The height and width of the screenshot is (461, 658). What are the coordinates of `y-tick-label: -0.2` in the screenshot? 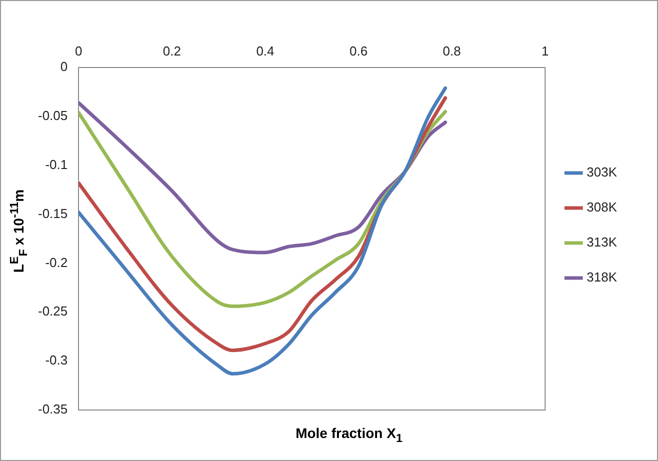 It's located at (56, 262).